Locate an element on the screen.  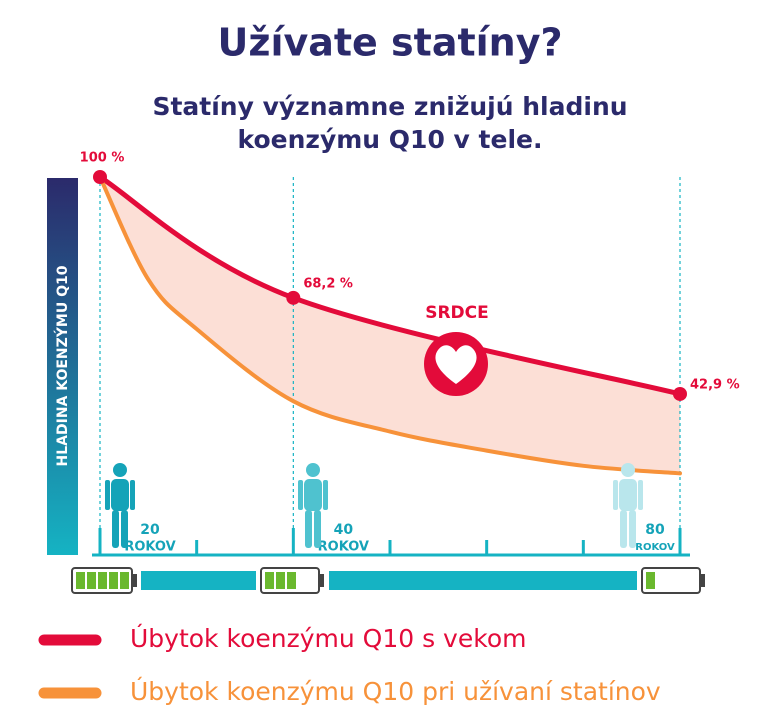
y-axis-label: HLADINA KOENZÝMU Q10 is located at coordinates (62, 365).